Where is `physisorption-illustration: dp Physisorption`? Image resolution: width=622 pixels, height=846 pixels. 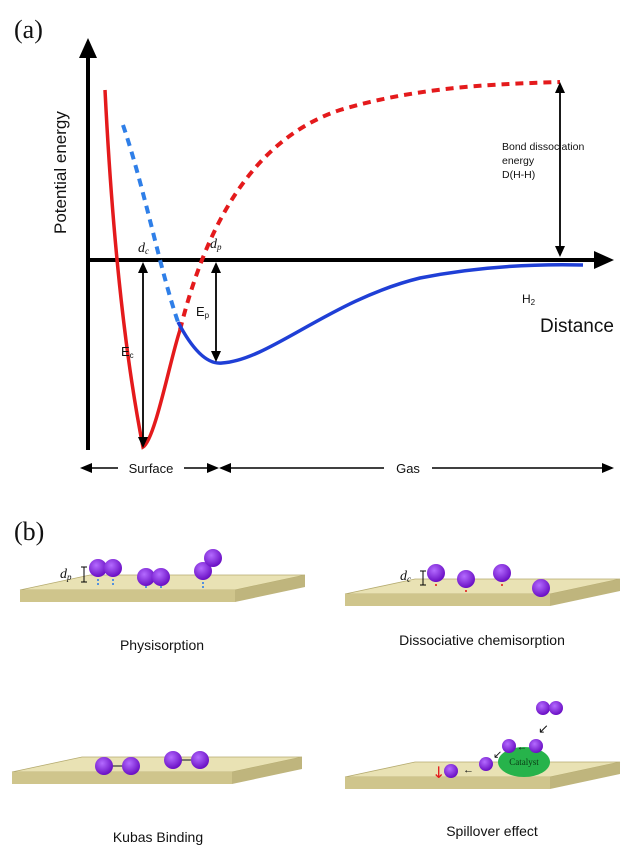
physisorption-illustration: dp Physisorption is located at coordinates (162, 601).